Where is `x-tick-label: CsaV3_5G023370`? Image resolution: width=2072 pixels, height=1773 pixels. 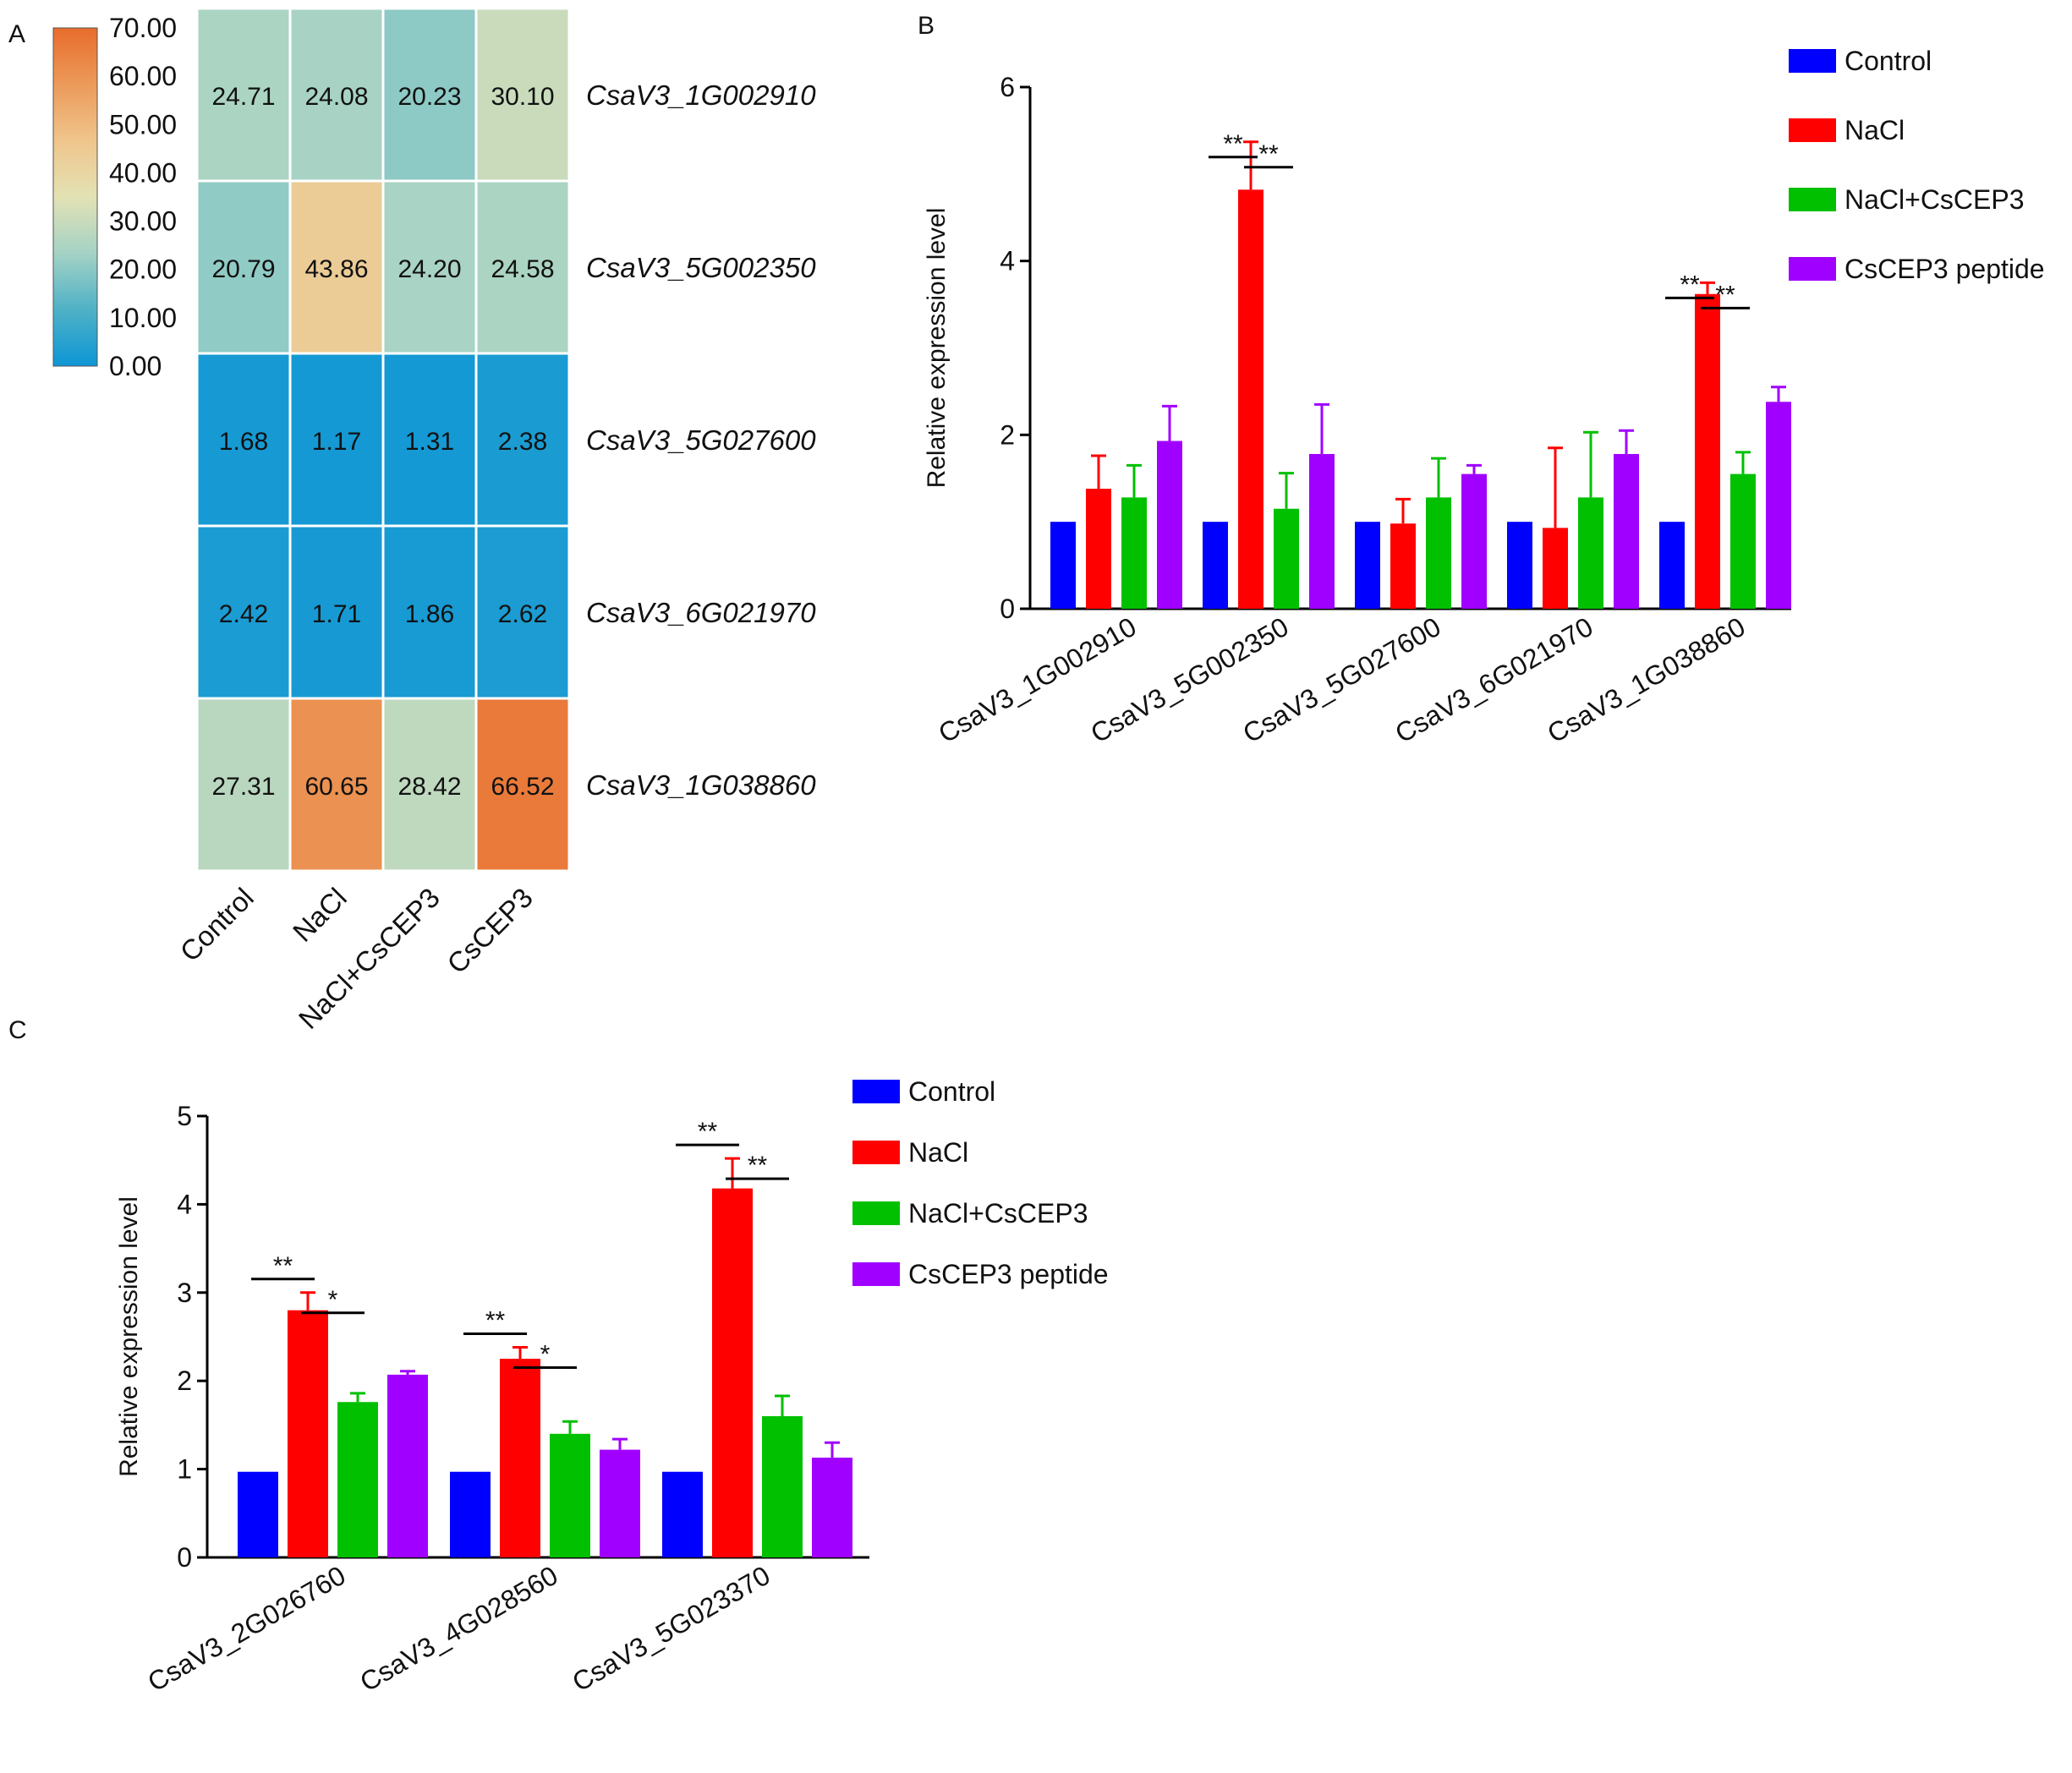
x-tick-label: CsaV3_5G023370 is located at coordinates (671, 1629).